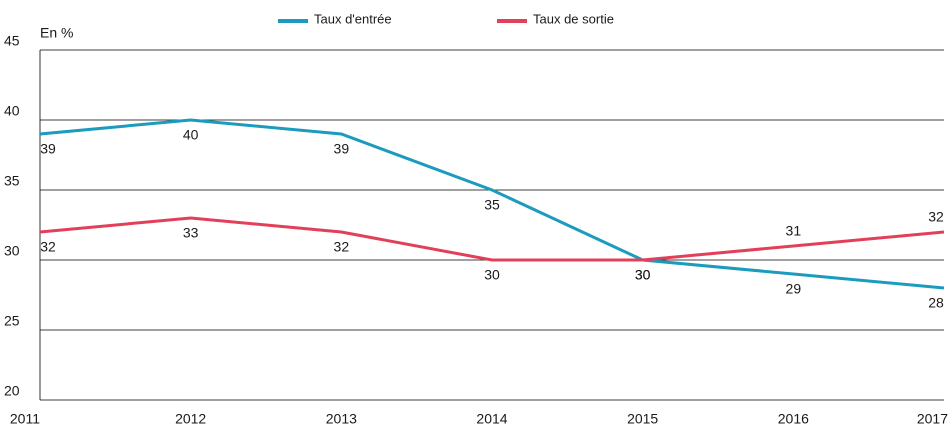 The width and height of the screenshot is (951, 434). I want to click on data-label: 31, so click(794, 231).